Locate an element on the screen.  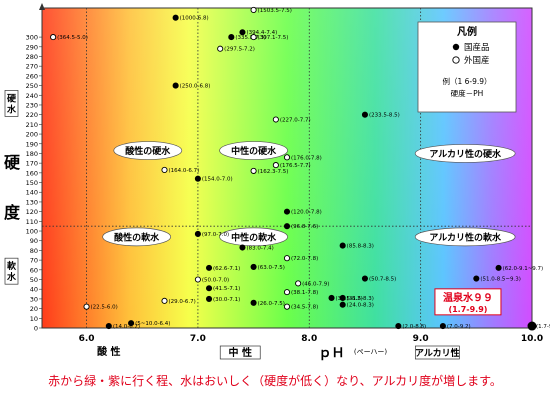
point-label: (62.0-9.1~9.7) is located at coordinates (523, 269).